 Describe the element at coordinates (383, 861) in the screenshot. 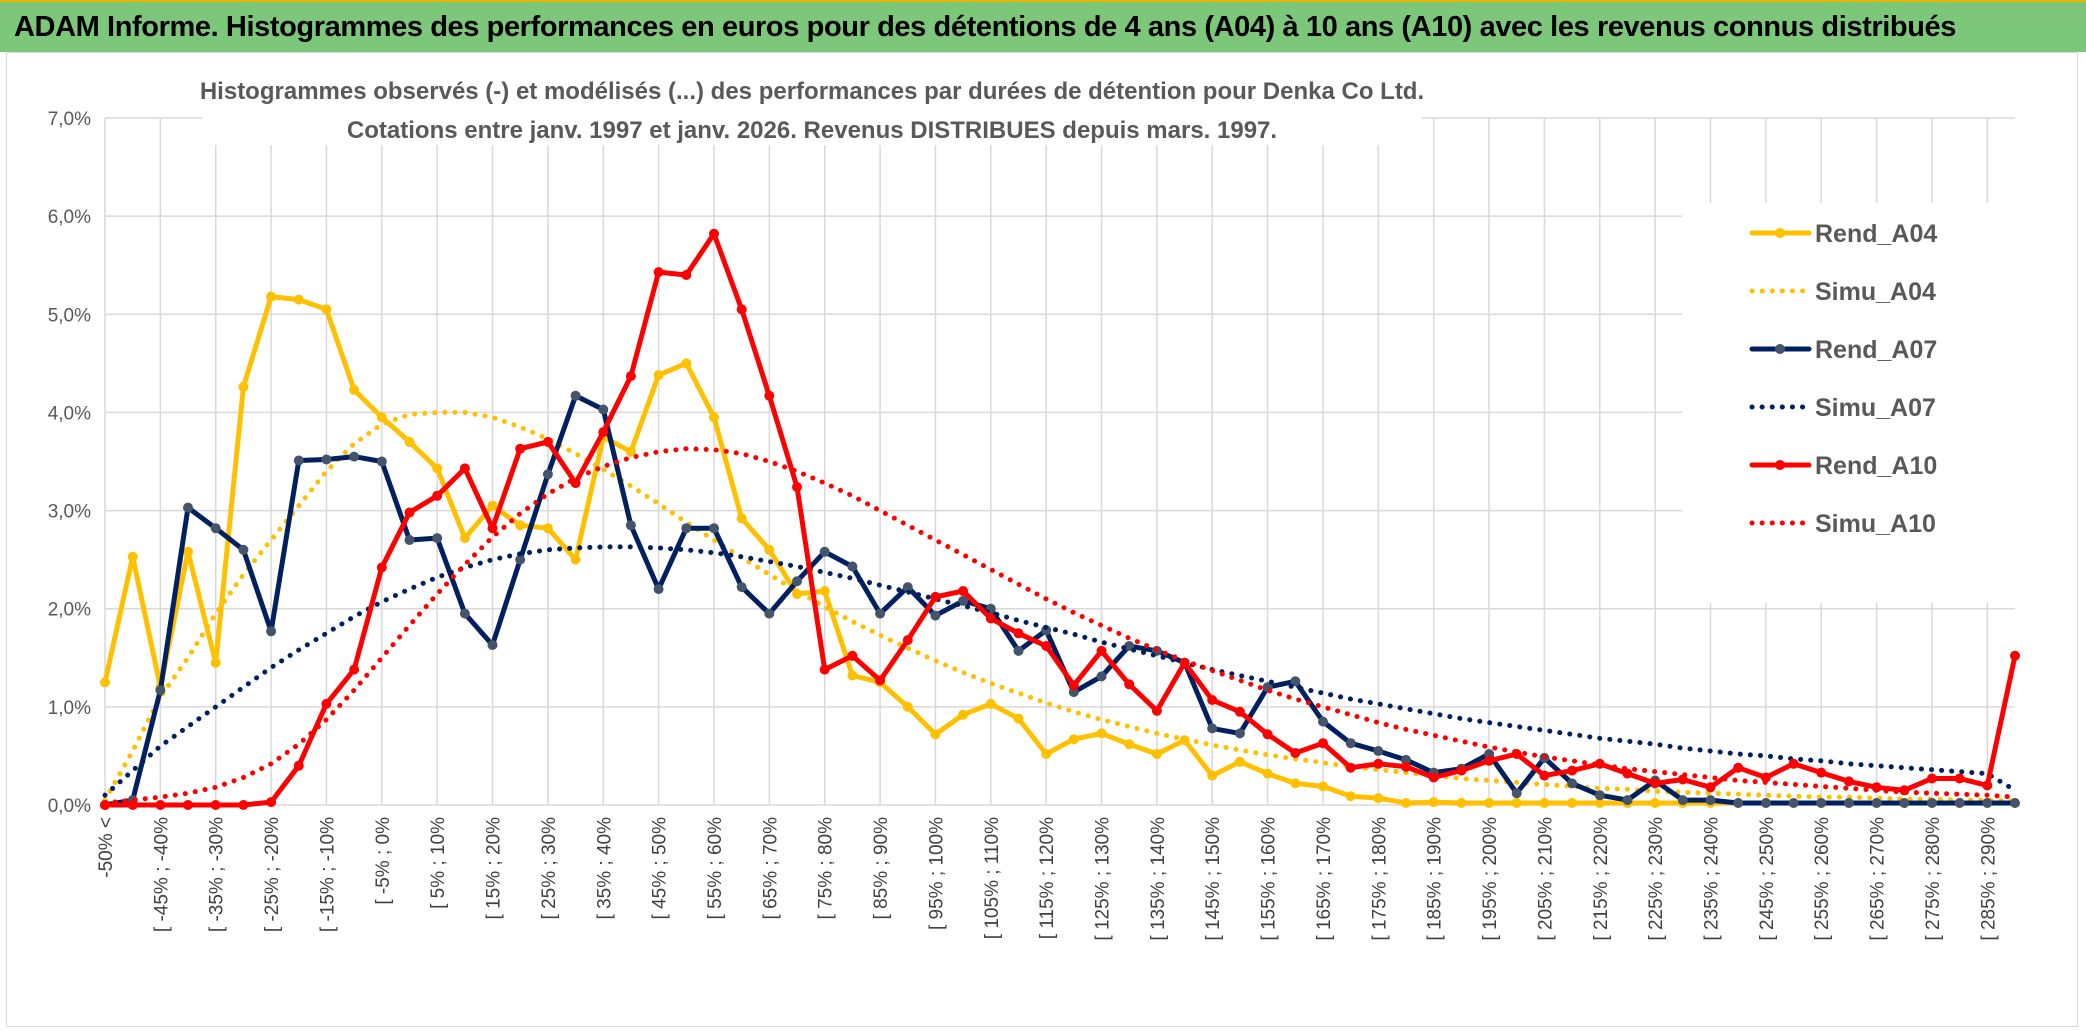

I see `x-tick-label: [ -5% ; 0%` at that location.